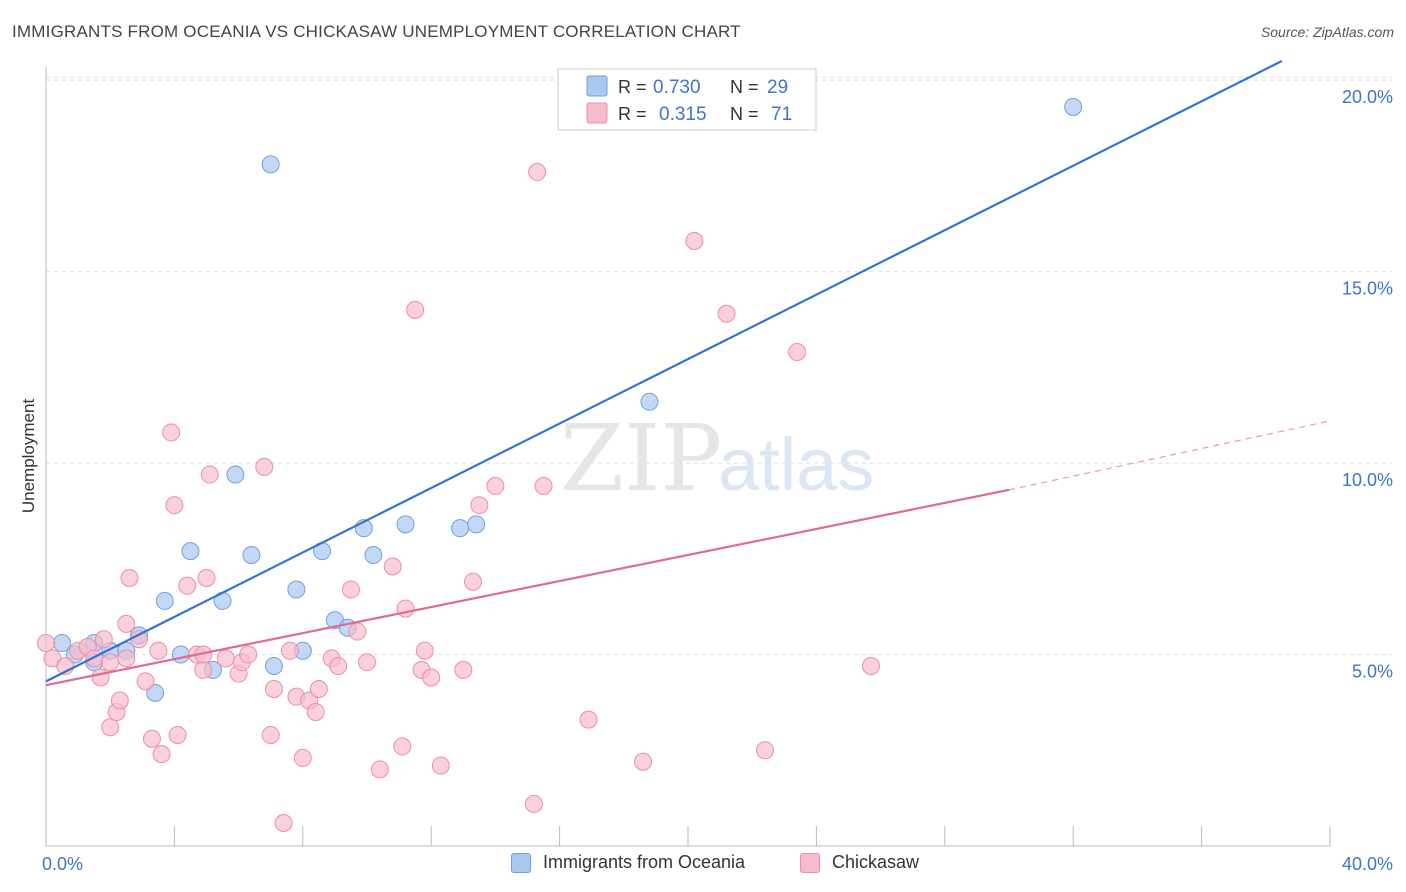 This screenshot has height=892, width=1406. Describe the element at coordinates (644, 862) in the screenshot. I see `legend-label-oceania: Immigrants from Oceania` at that location.